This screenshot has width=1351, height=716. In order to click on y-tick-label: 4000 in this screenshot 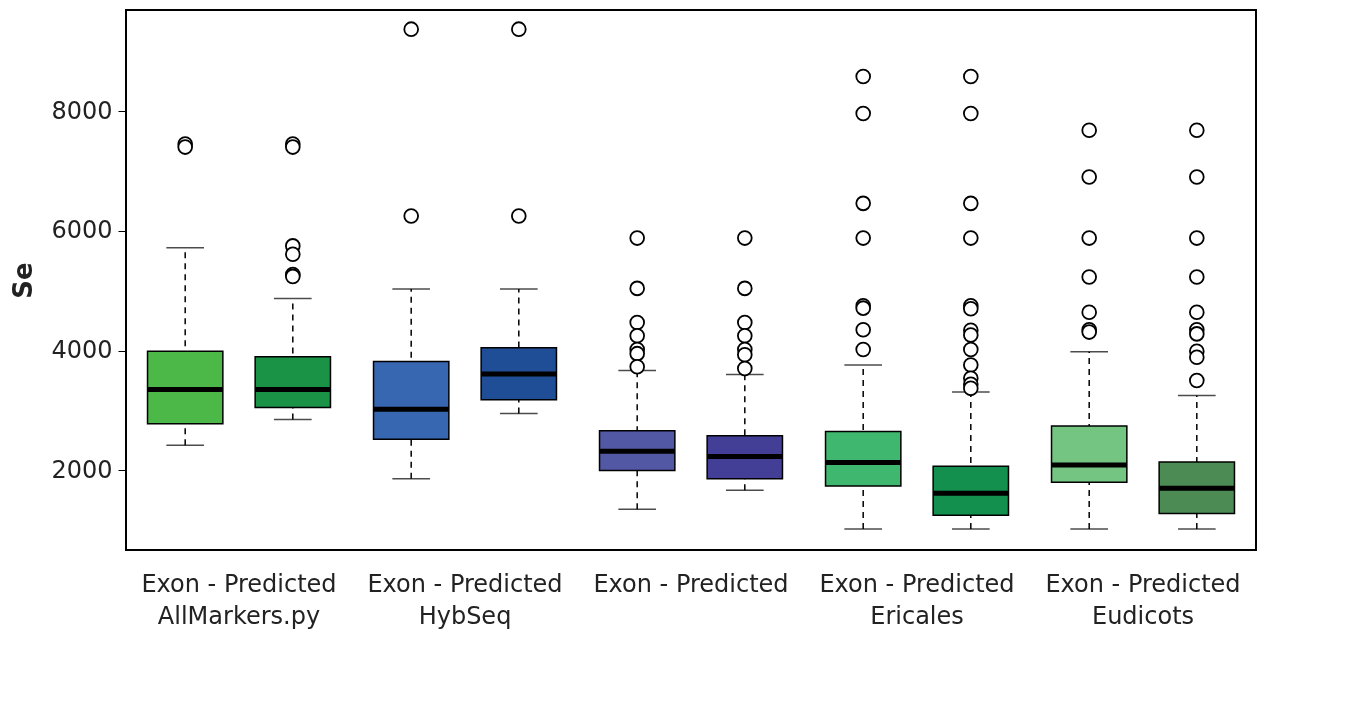, I will do `click(82, 350)`.